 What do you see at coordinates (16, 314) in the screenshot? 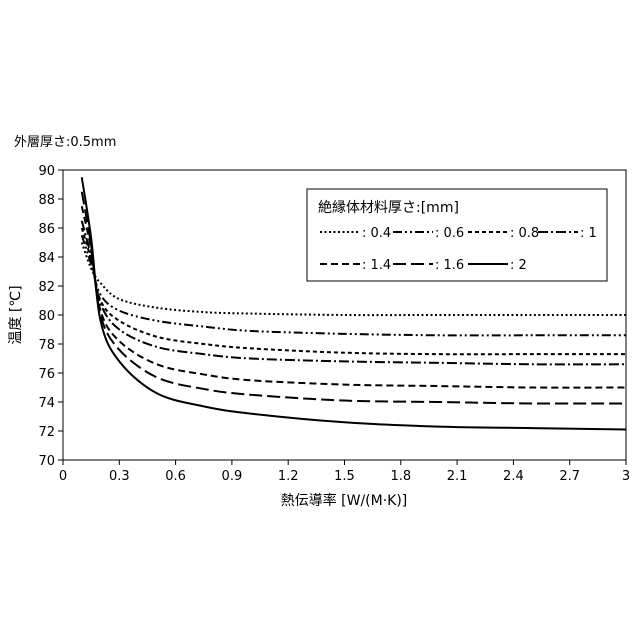
I see `y-axis-label: 温度 [℃]` at bounding box center [16, 314].